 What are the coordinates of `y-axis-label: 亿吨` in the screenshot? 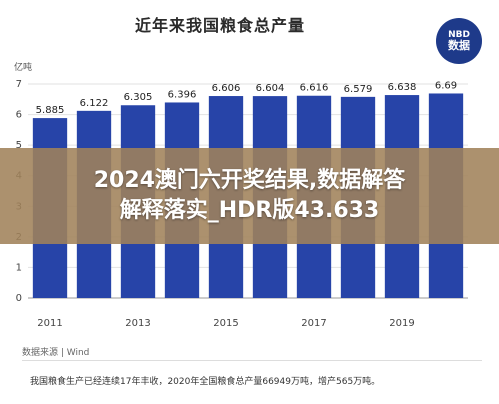 It's located at (23, 67).